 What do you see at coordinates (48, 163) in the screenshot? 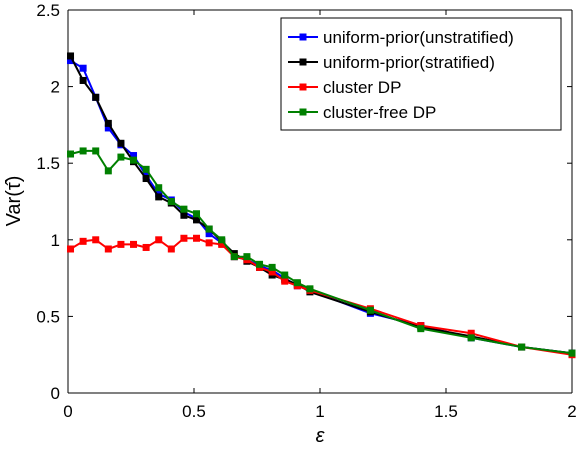
I see `y-tick-label: 1.5` at bounding box center [48, 163].